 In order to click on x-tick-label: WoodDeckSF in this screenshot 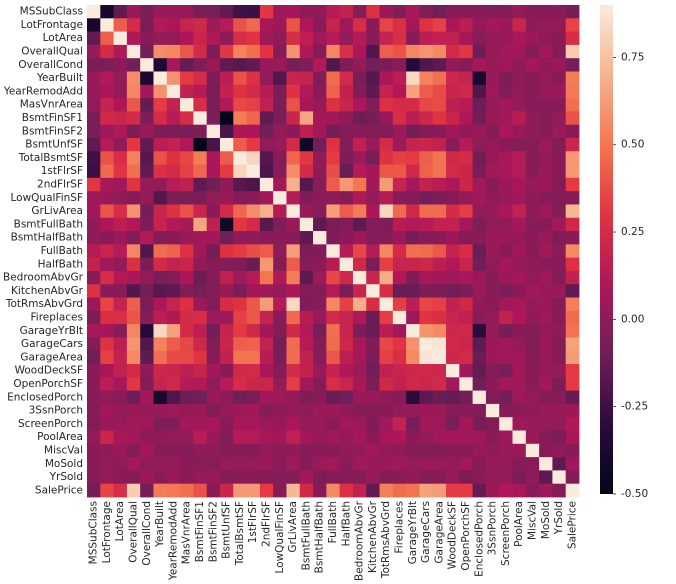, I will do `click(453, 535)`.